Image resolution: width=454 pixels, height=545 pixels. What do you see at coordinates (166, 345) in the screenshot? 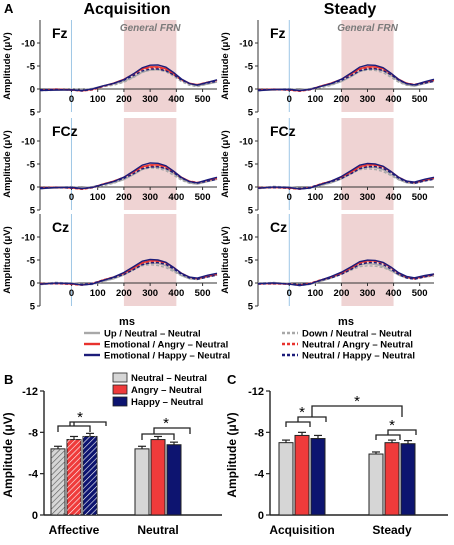
I see `legend-label: Emotional / Angry – Neutral` at bounding box center [166, 345].